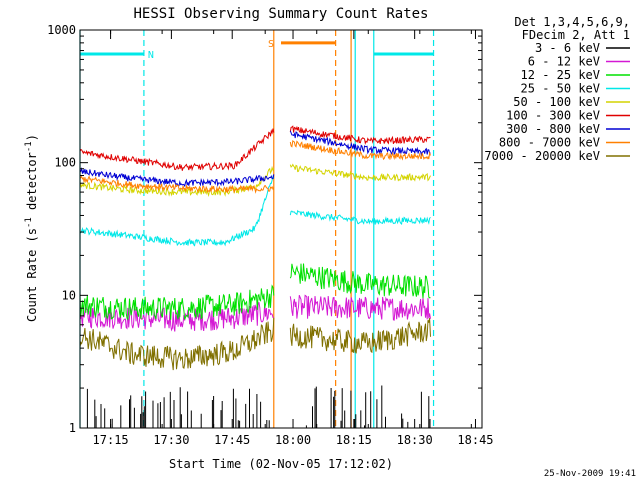  Describe the element at coordinates (556, 102) in the screenshot. I see `legend-label-4: 50 - 100 keV` at that location.